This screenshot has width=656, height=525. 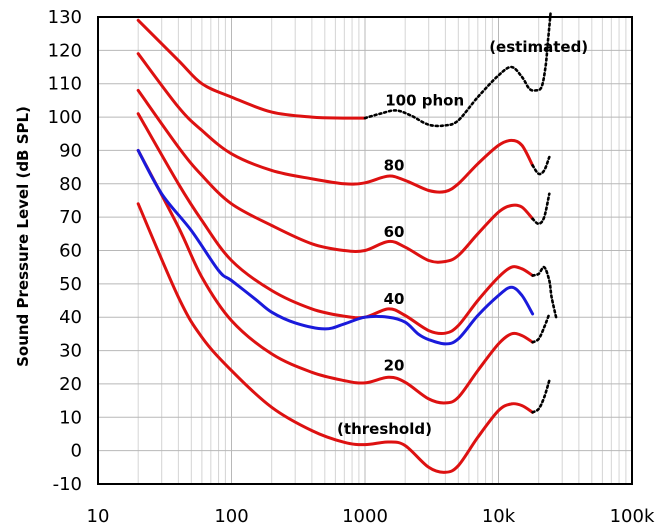 What do you see at coordinates (65, 17) in the screenshot?
I see `y-tick-label: 130` at bounding box center [65, 17].